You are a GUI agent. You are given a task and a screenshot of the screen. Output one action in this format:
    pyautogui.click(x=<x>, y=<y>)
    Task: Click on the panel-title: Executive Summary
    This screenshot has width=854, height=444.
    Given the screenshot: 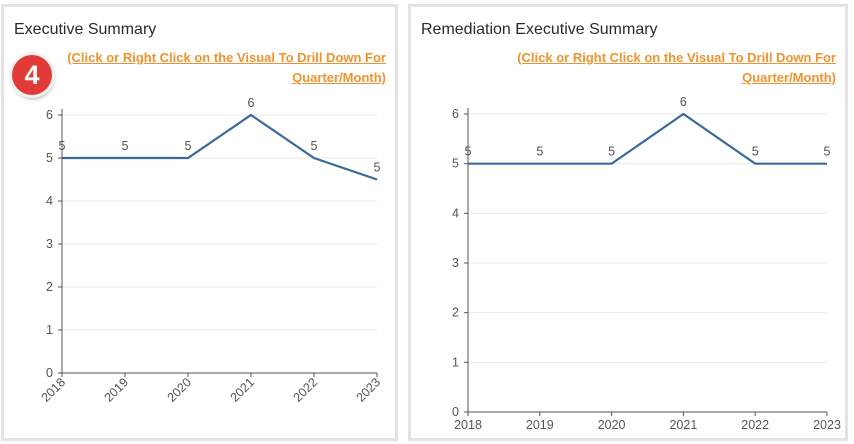 What is the action you would take?
    pyautogui.click(x=85, y=29)
    